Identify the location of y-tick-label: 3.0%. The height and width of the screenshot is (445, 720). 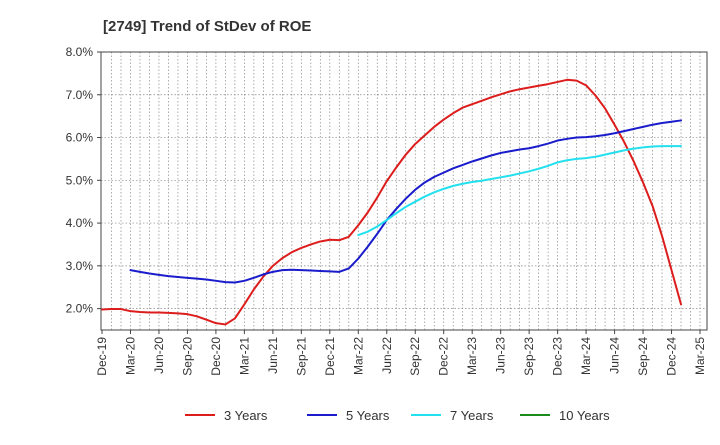
(80, 266).